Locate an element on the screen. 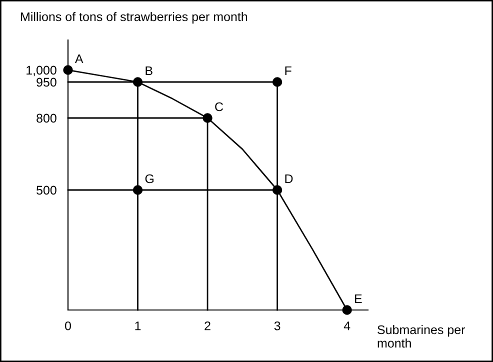 The width and height of the screenshot is (493, 362). x-tick-label: 2 is located at coordinates (207, 325).